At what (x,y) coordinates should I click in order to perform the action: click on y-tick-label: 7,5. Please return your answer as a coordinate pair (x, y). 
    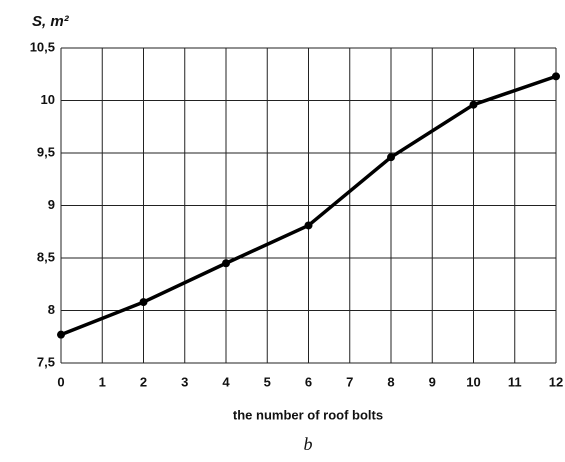
    Looking at the image, I should click on (46, 361).